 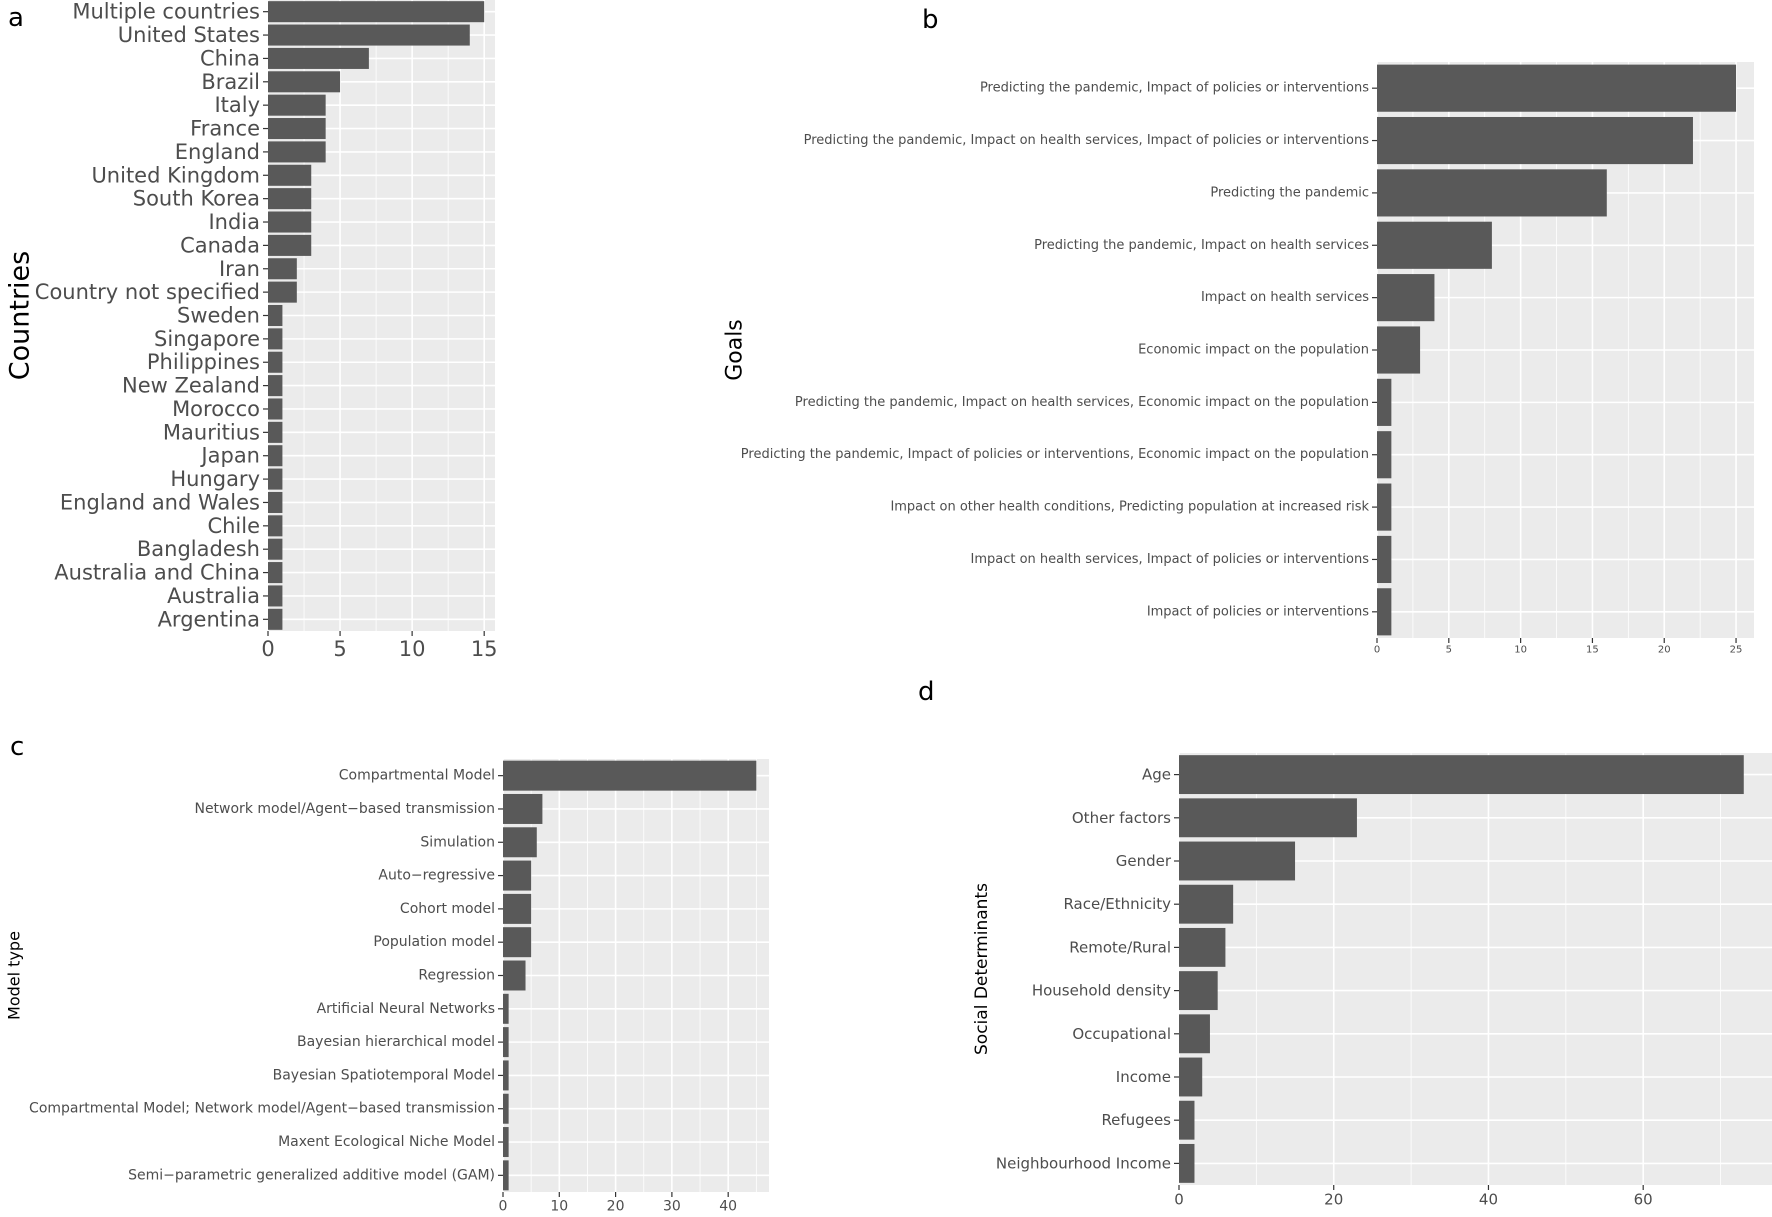 What do you see at coordinates (220, 245) in the screenshot?
I see `panel-a-category-label: Canada` at bounding box center [220, 245].